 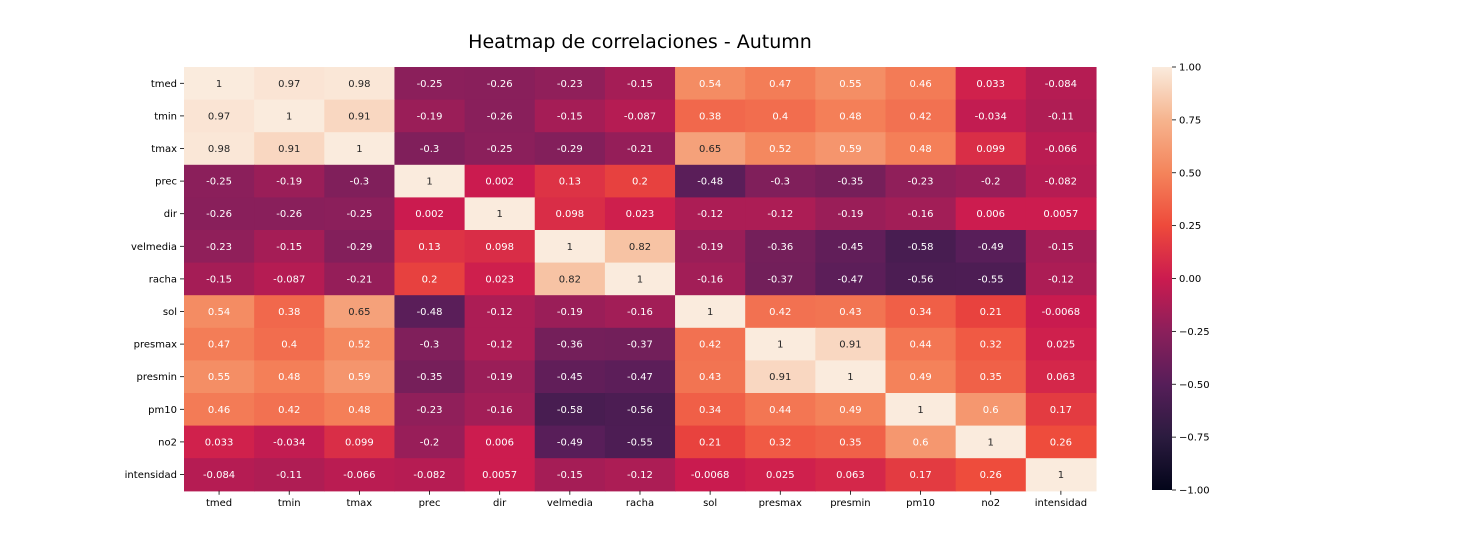 I want to click on heatmap-value-label: 0.82, so click(x=570, y=279).